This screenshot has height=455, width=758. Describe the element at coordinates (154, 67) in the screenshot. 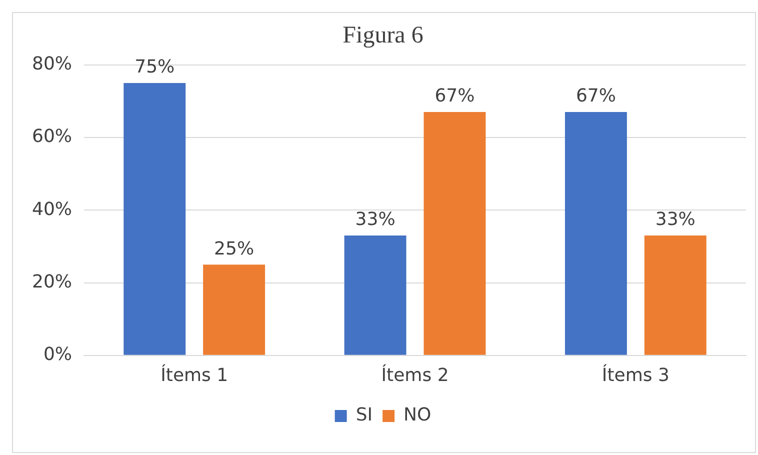

I see `data-label: 75%` at that location.